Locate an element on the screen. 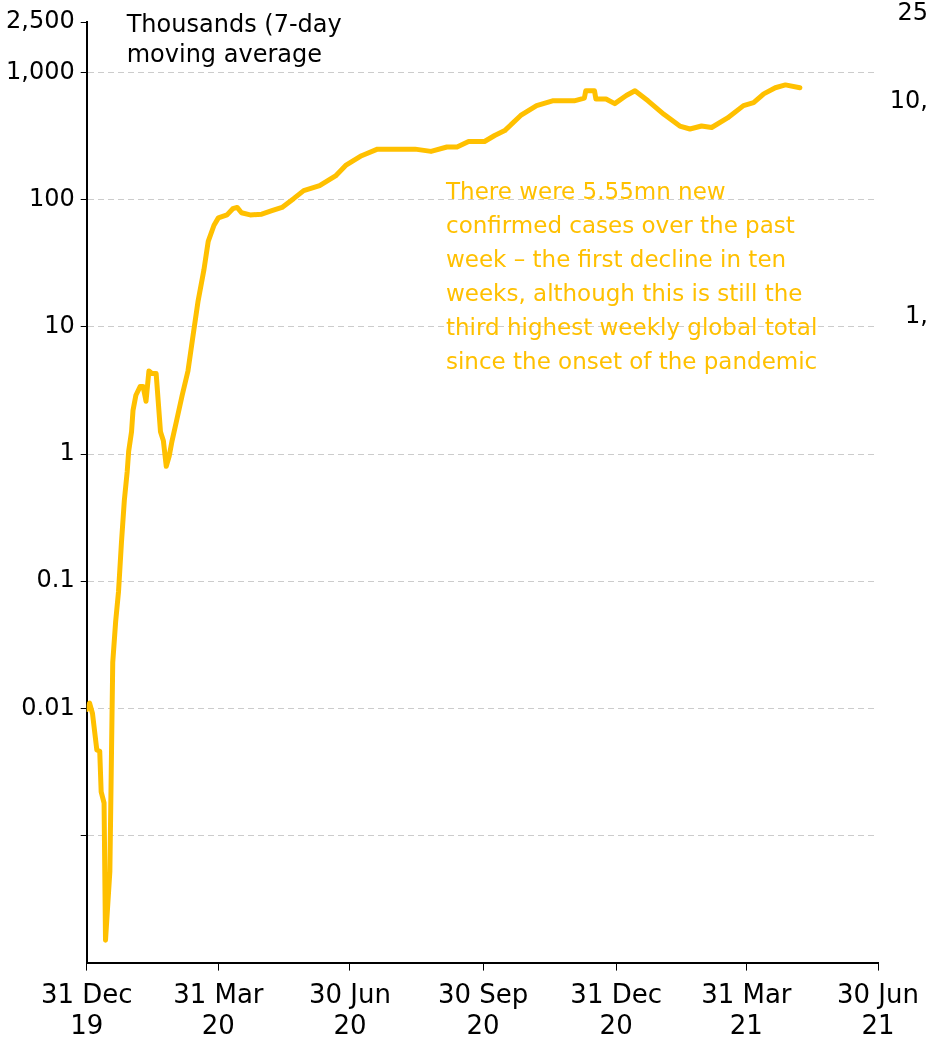 This screenshot has width=930, height=1053. x-tick-label: 30 Jun 21 is located at coordinates (878, 1009).